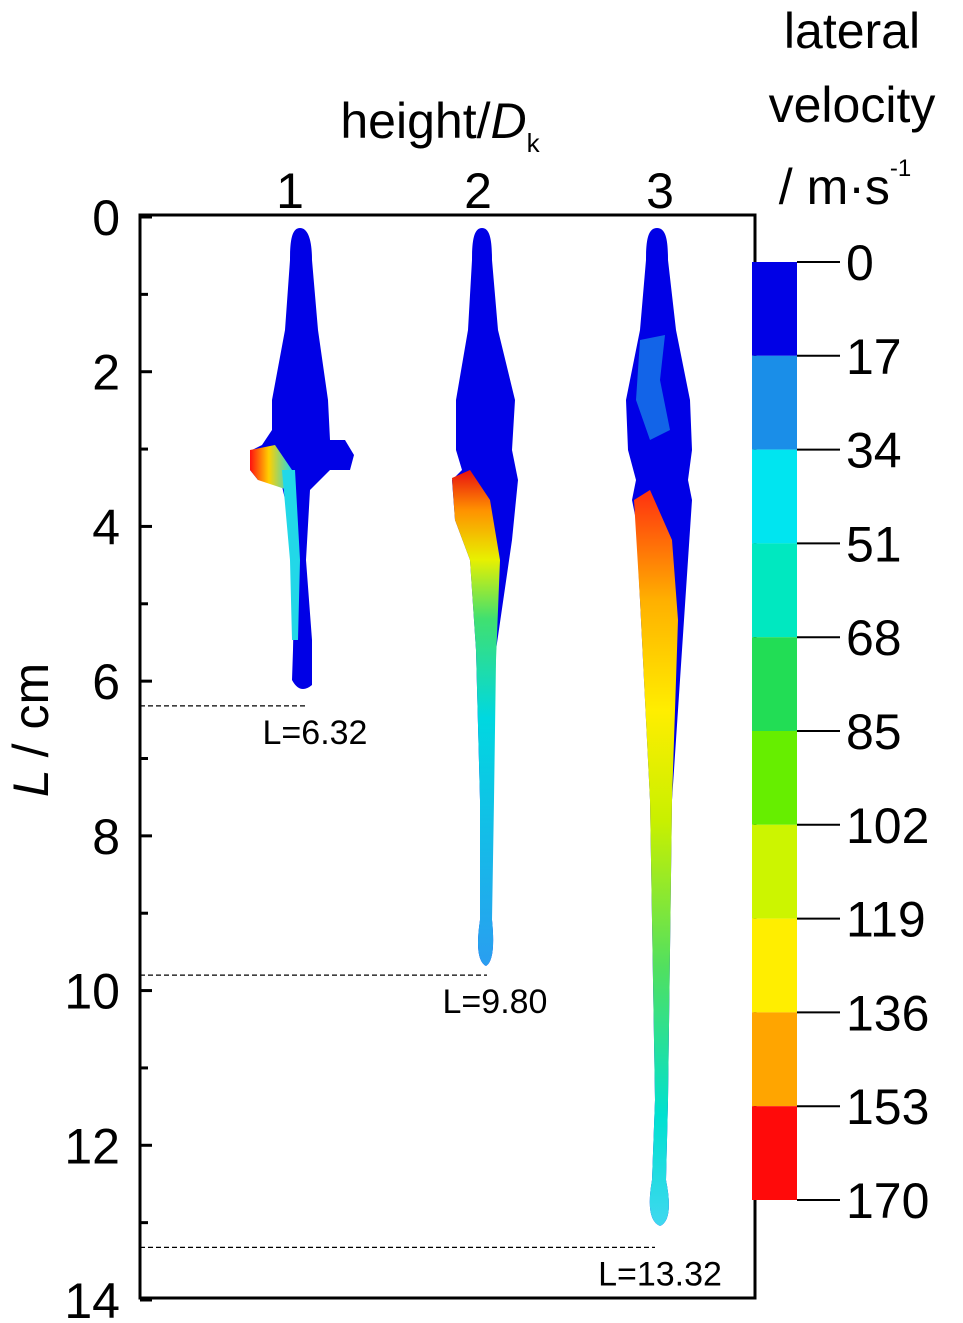 The image size is (963, 1323). Describe the element at coordinates (31, 783) in the screenshot. I see `y-label-variable: L` at that location.